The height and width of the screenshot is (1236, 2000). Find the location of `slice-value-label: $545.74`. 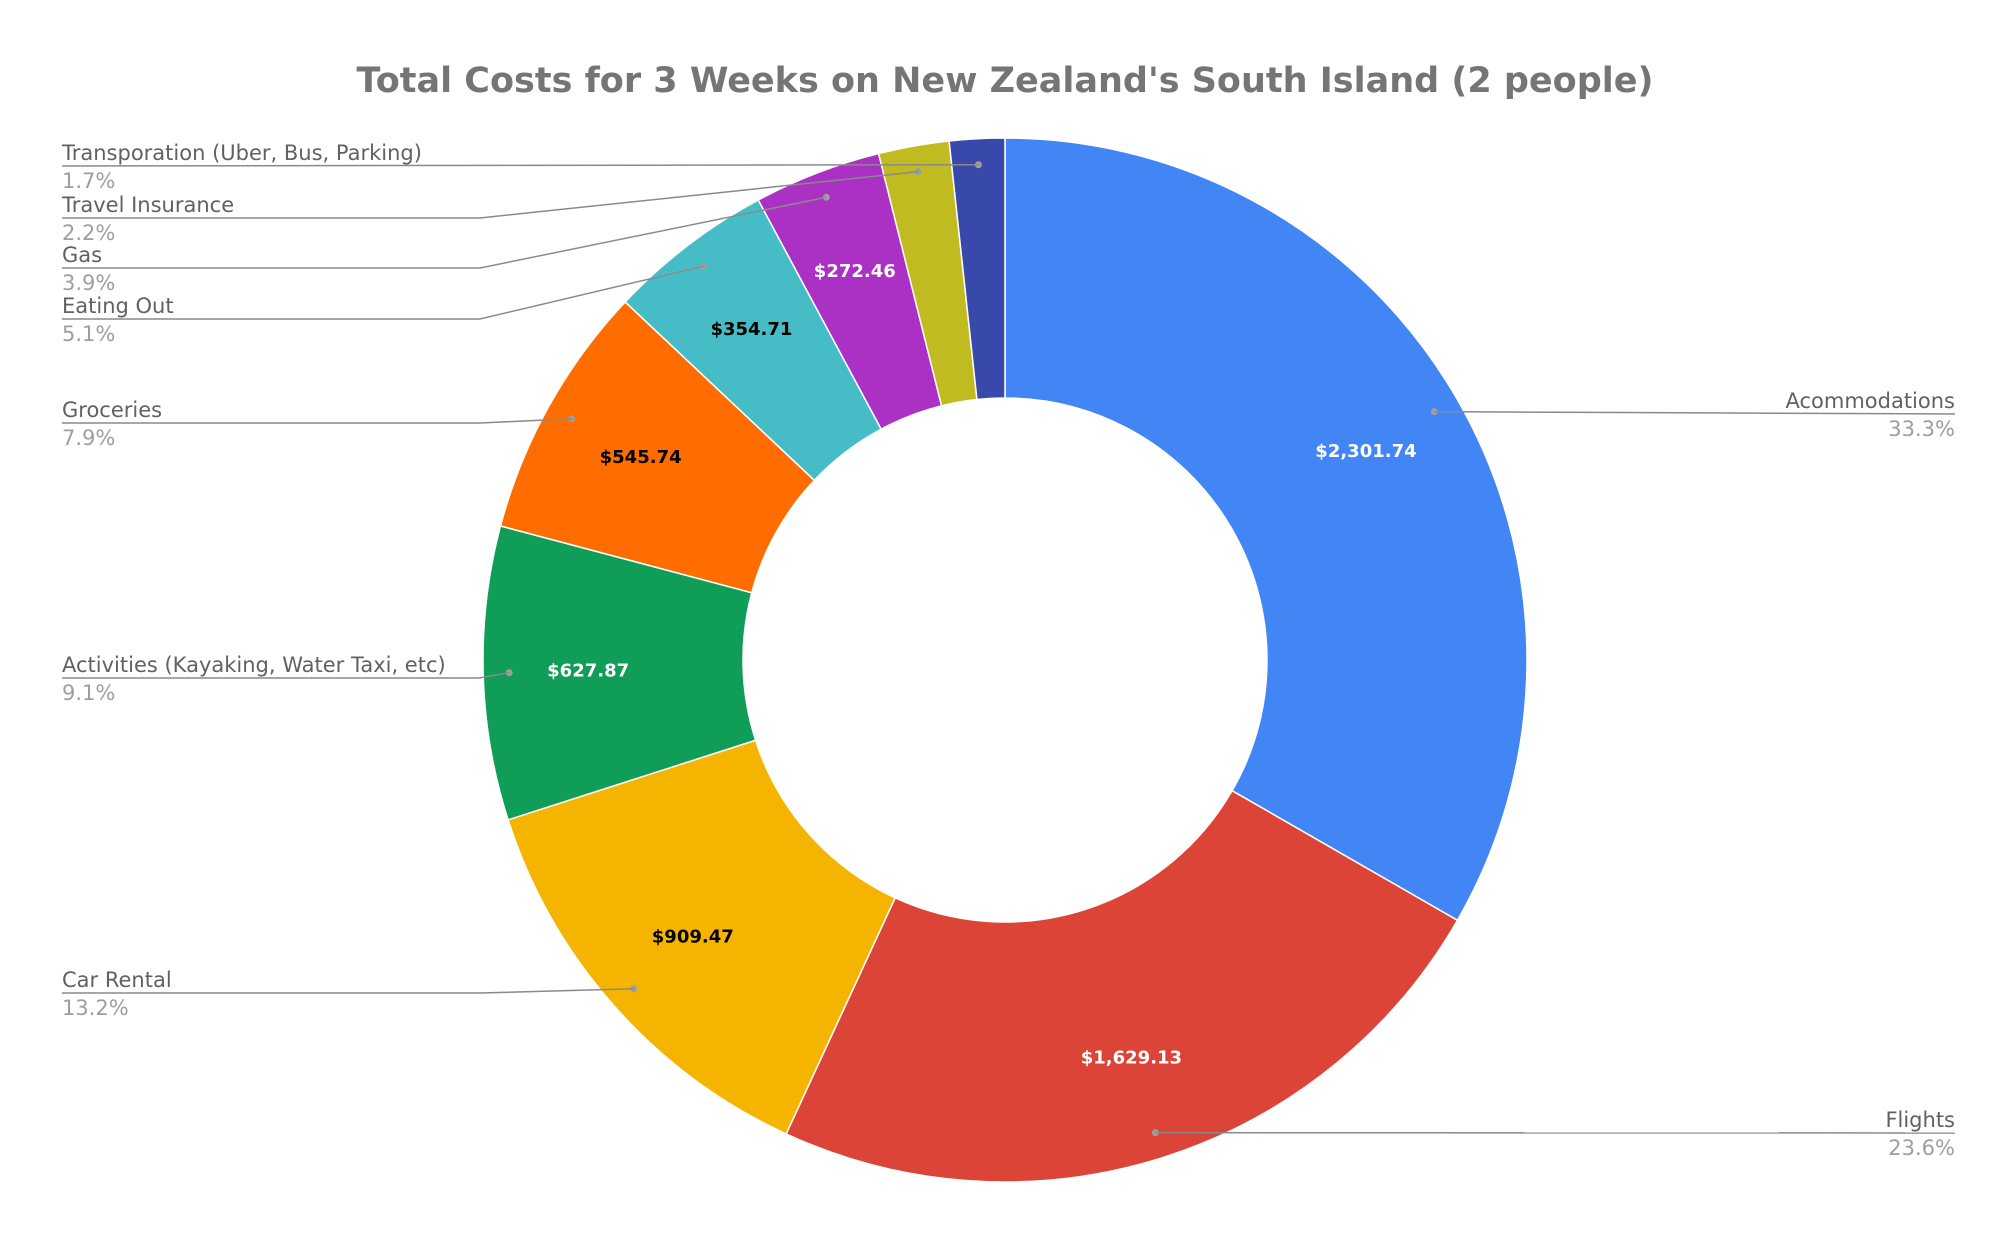

slice-value-label: $545.74 is located at coordinates (641, 457).